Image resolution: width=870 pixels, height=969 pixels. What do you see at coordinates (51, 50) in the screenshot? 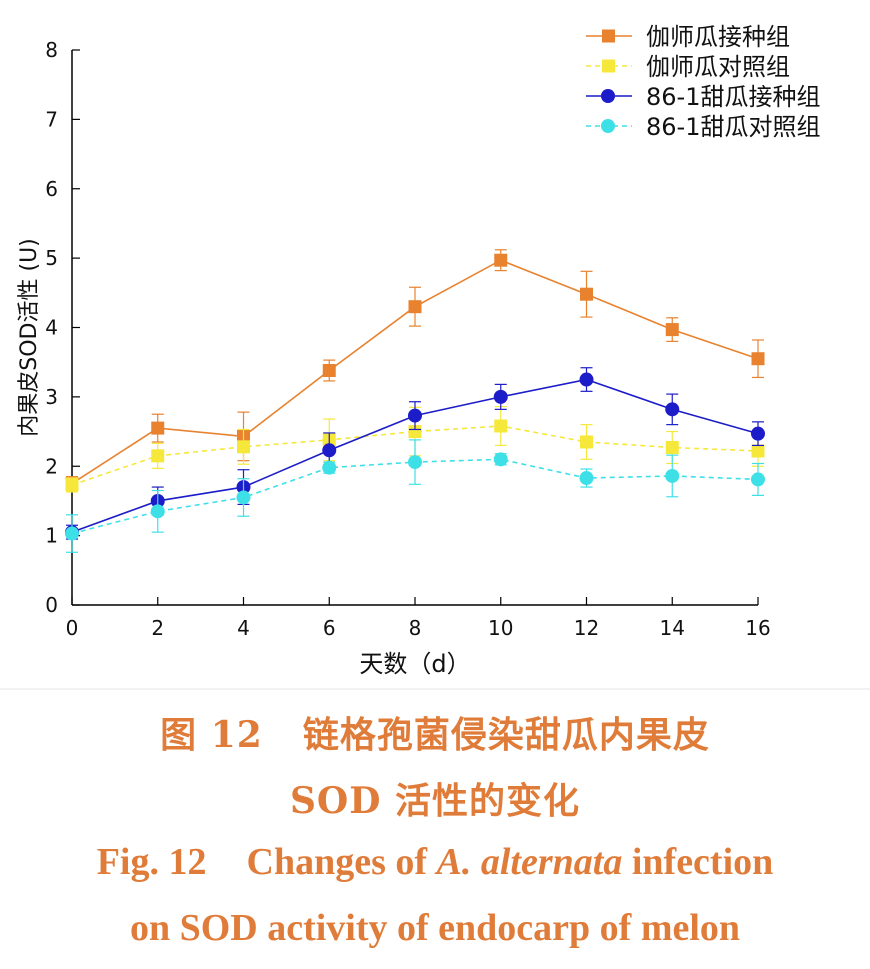
I see `y-tick-label: 8` at bounding box center [51, 50].